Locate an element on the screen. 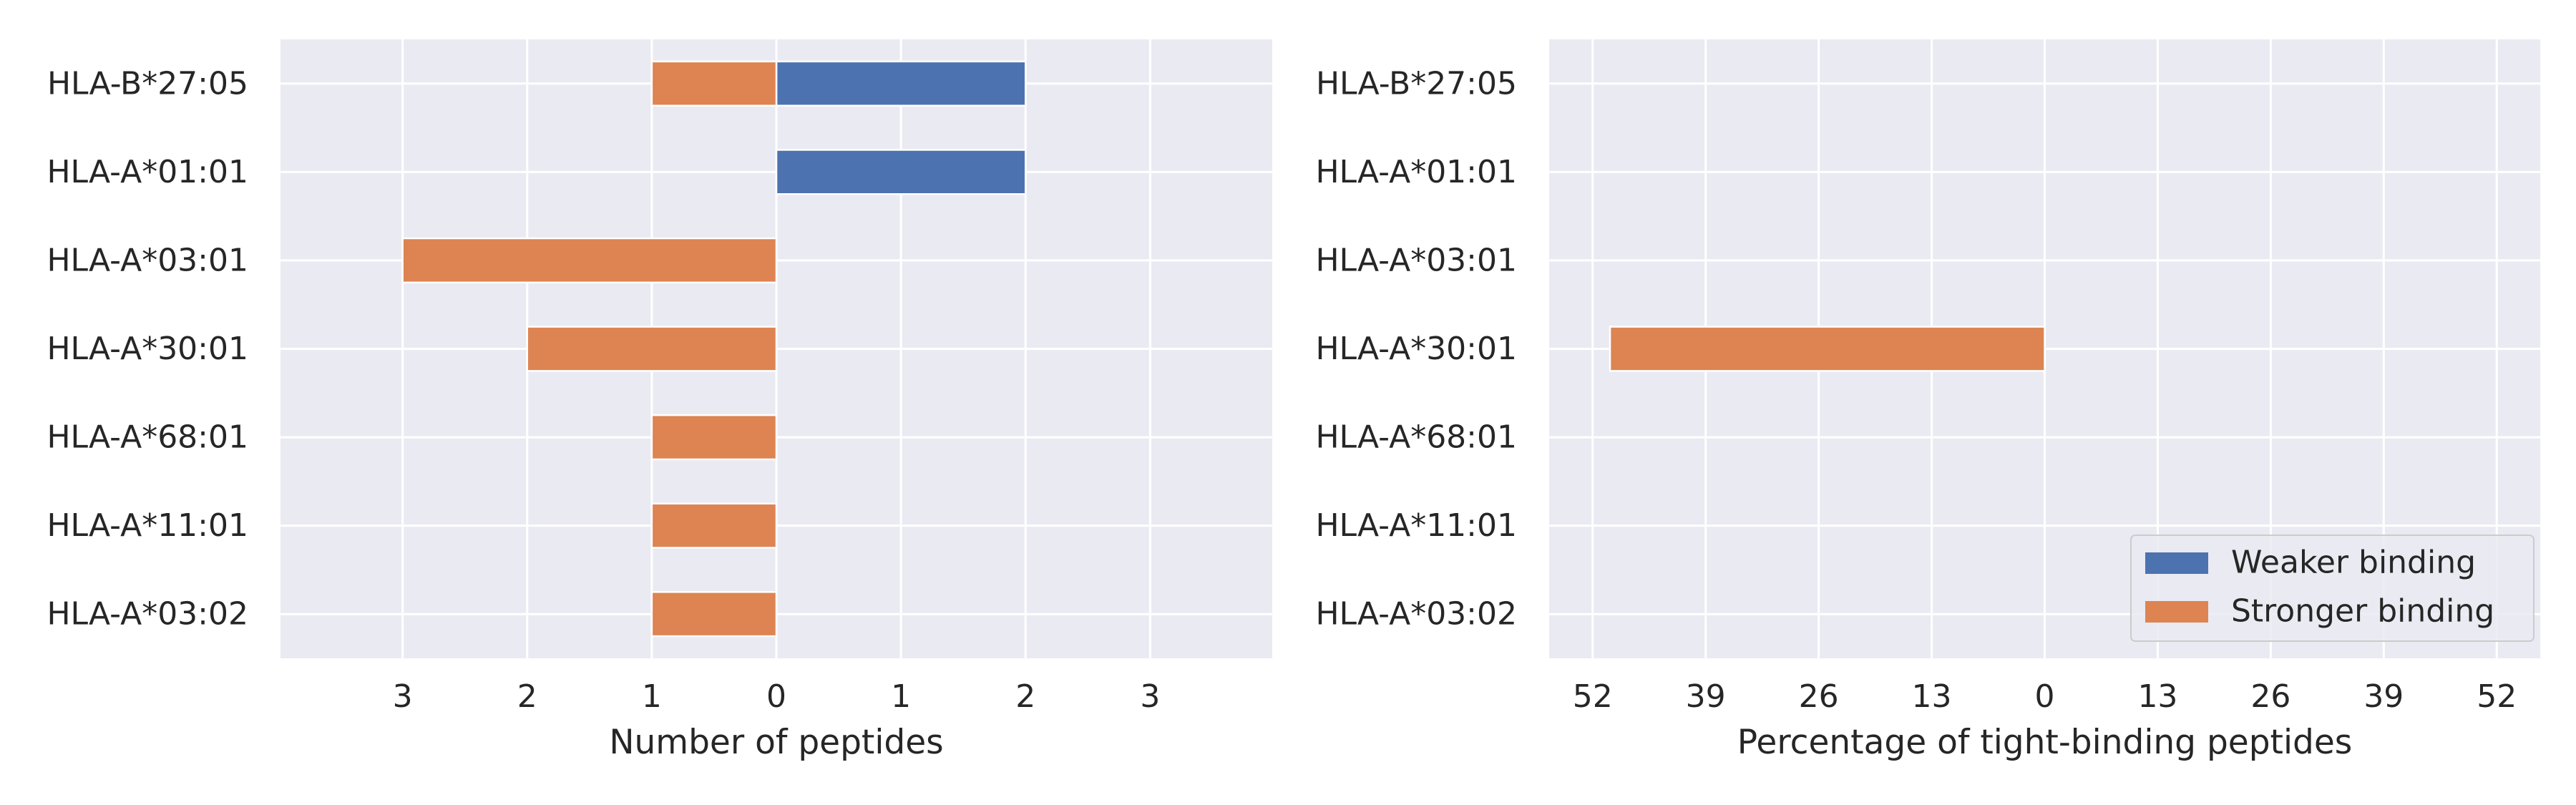 The image size is (2576, 805). legend-box is located at coordinates (2332, 588).